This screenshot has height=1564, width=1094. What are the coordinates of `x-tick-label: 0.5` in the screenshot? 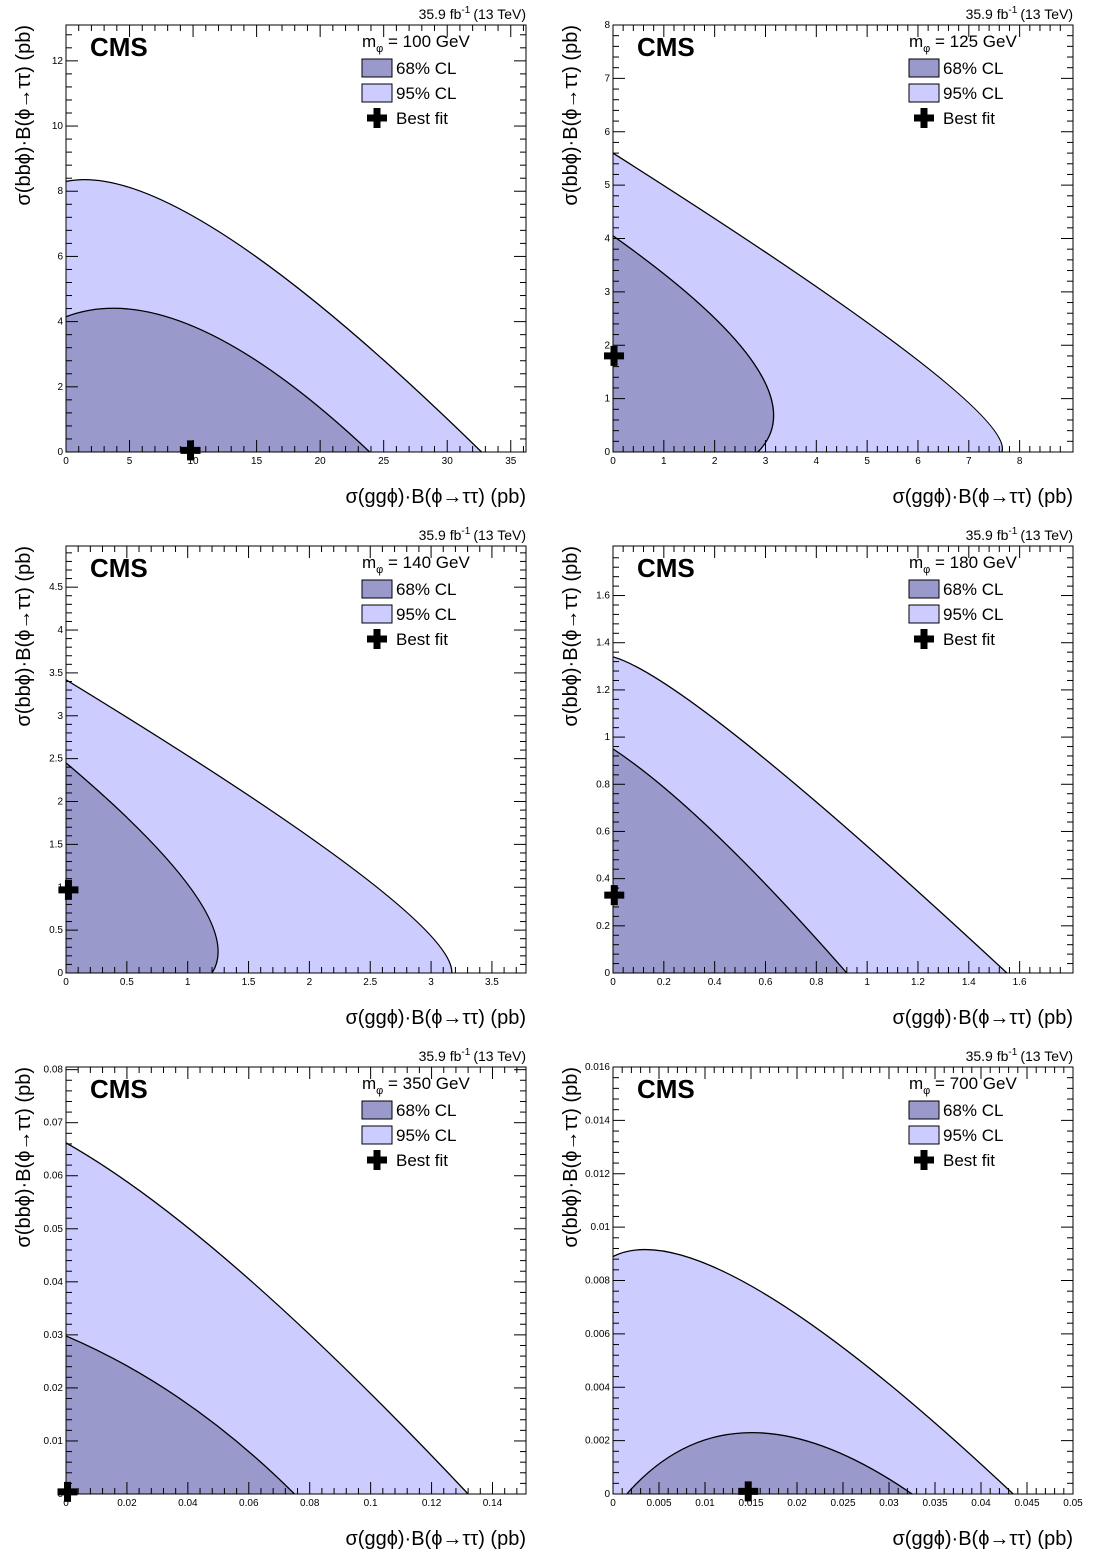 It's located at (127, 982).